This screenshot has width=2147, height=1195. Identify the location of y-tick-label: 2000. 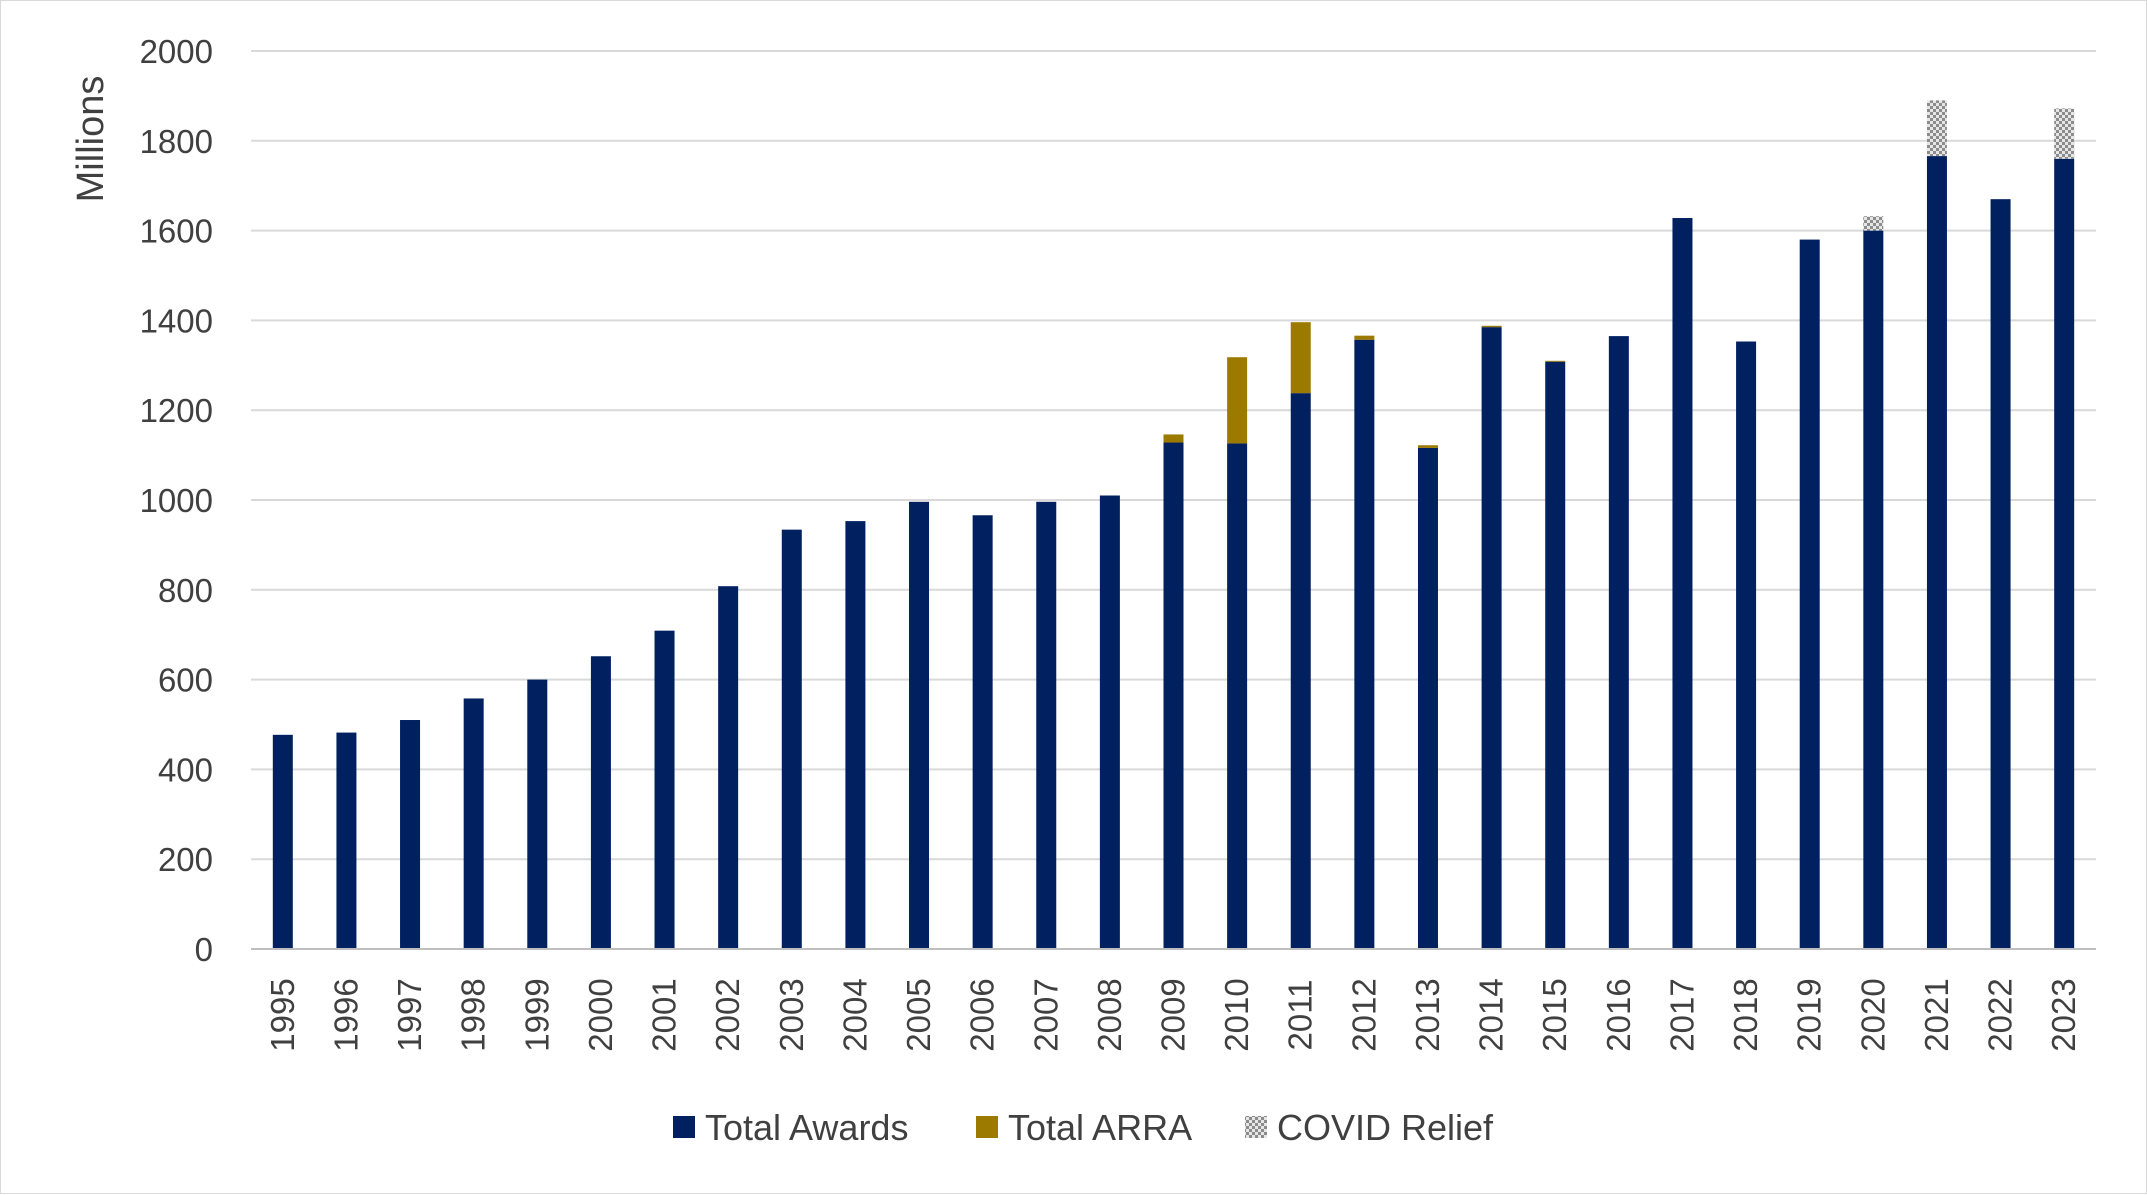
(176, 51).